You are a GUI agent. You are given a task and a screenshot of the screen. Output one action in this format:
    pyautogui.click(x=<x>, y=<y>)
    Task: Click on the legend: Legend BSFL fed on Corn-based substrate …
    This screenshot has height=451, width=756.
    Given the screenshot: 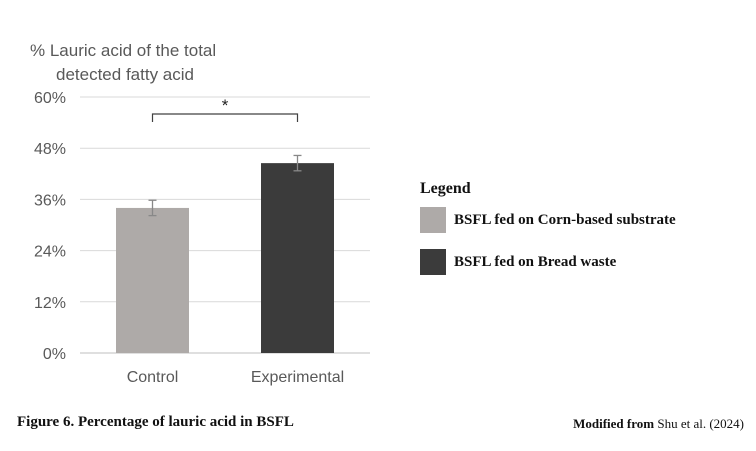 What is the action you would take?
    pyautogui.click(x=585, y=235)
    